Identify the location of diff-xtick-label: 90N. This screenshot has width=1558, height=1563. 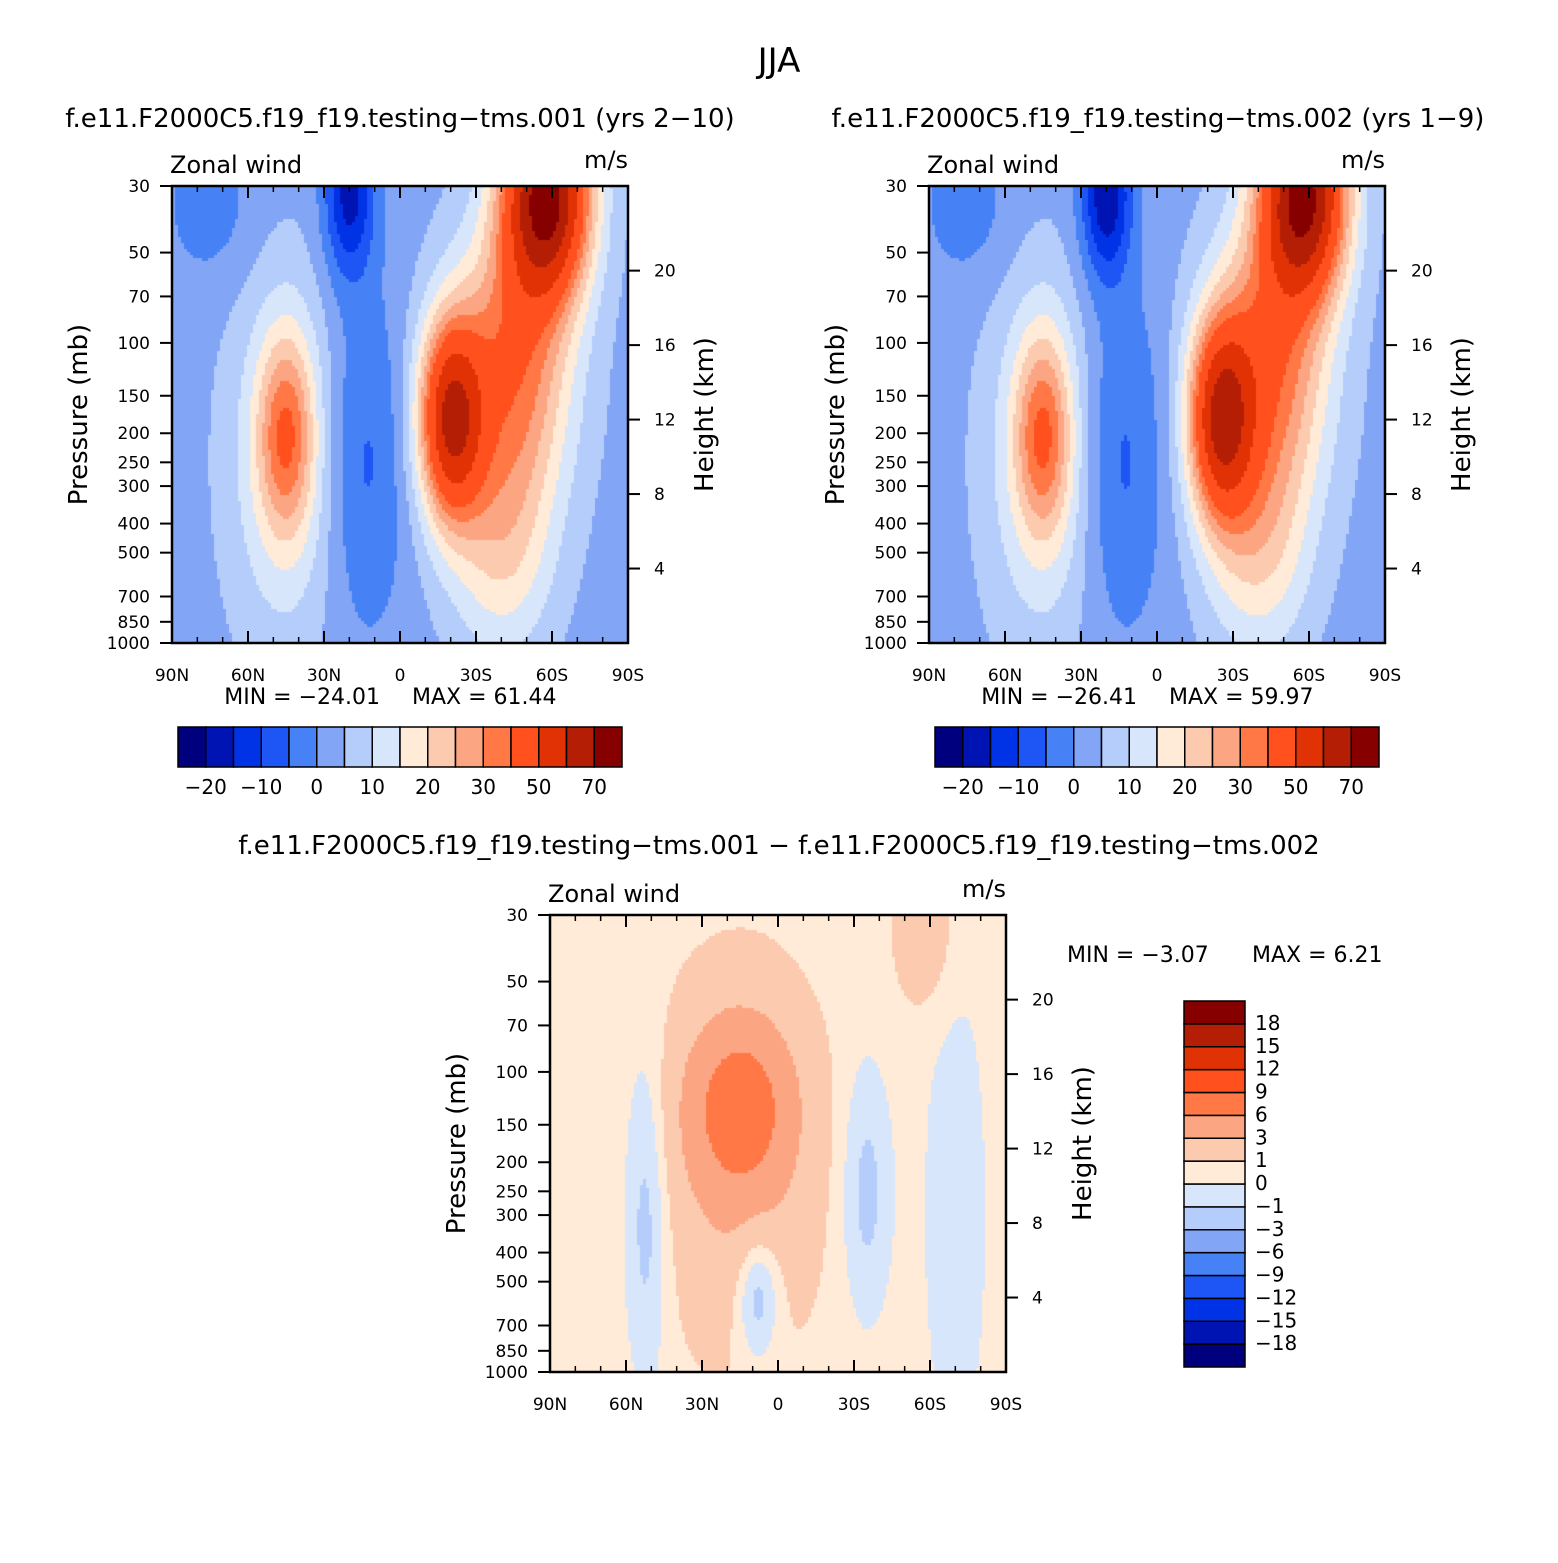
(550, 1405).